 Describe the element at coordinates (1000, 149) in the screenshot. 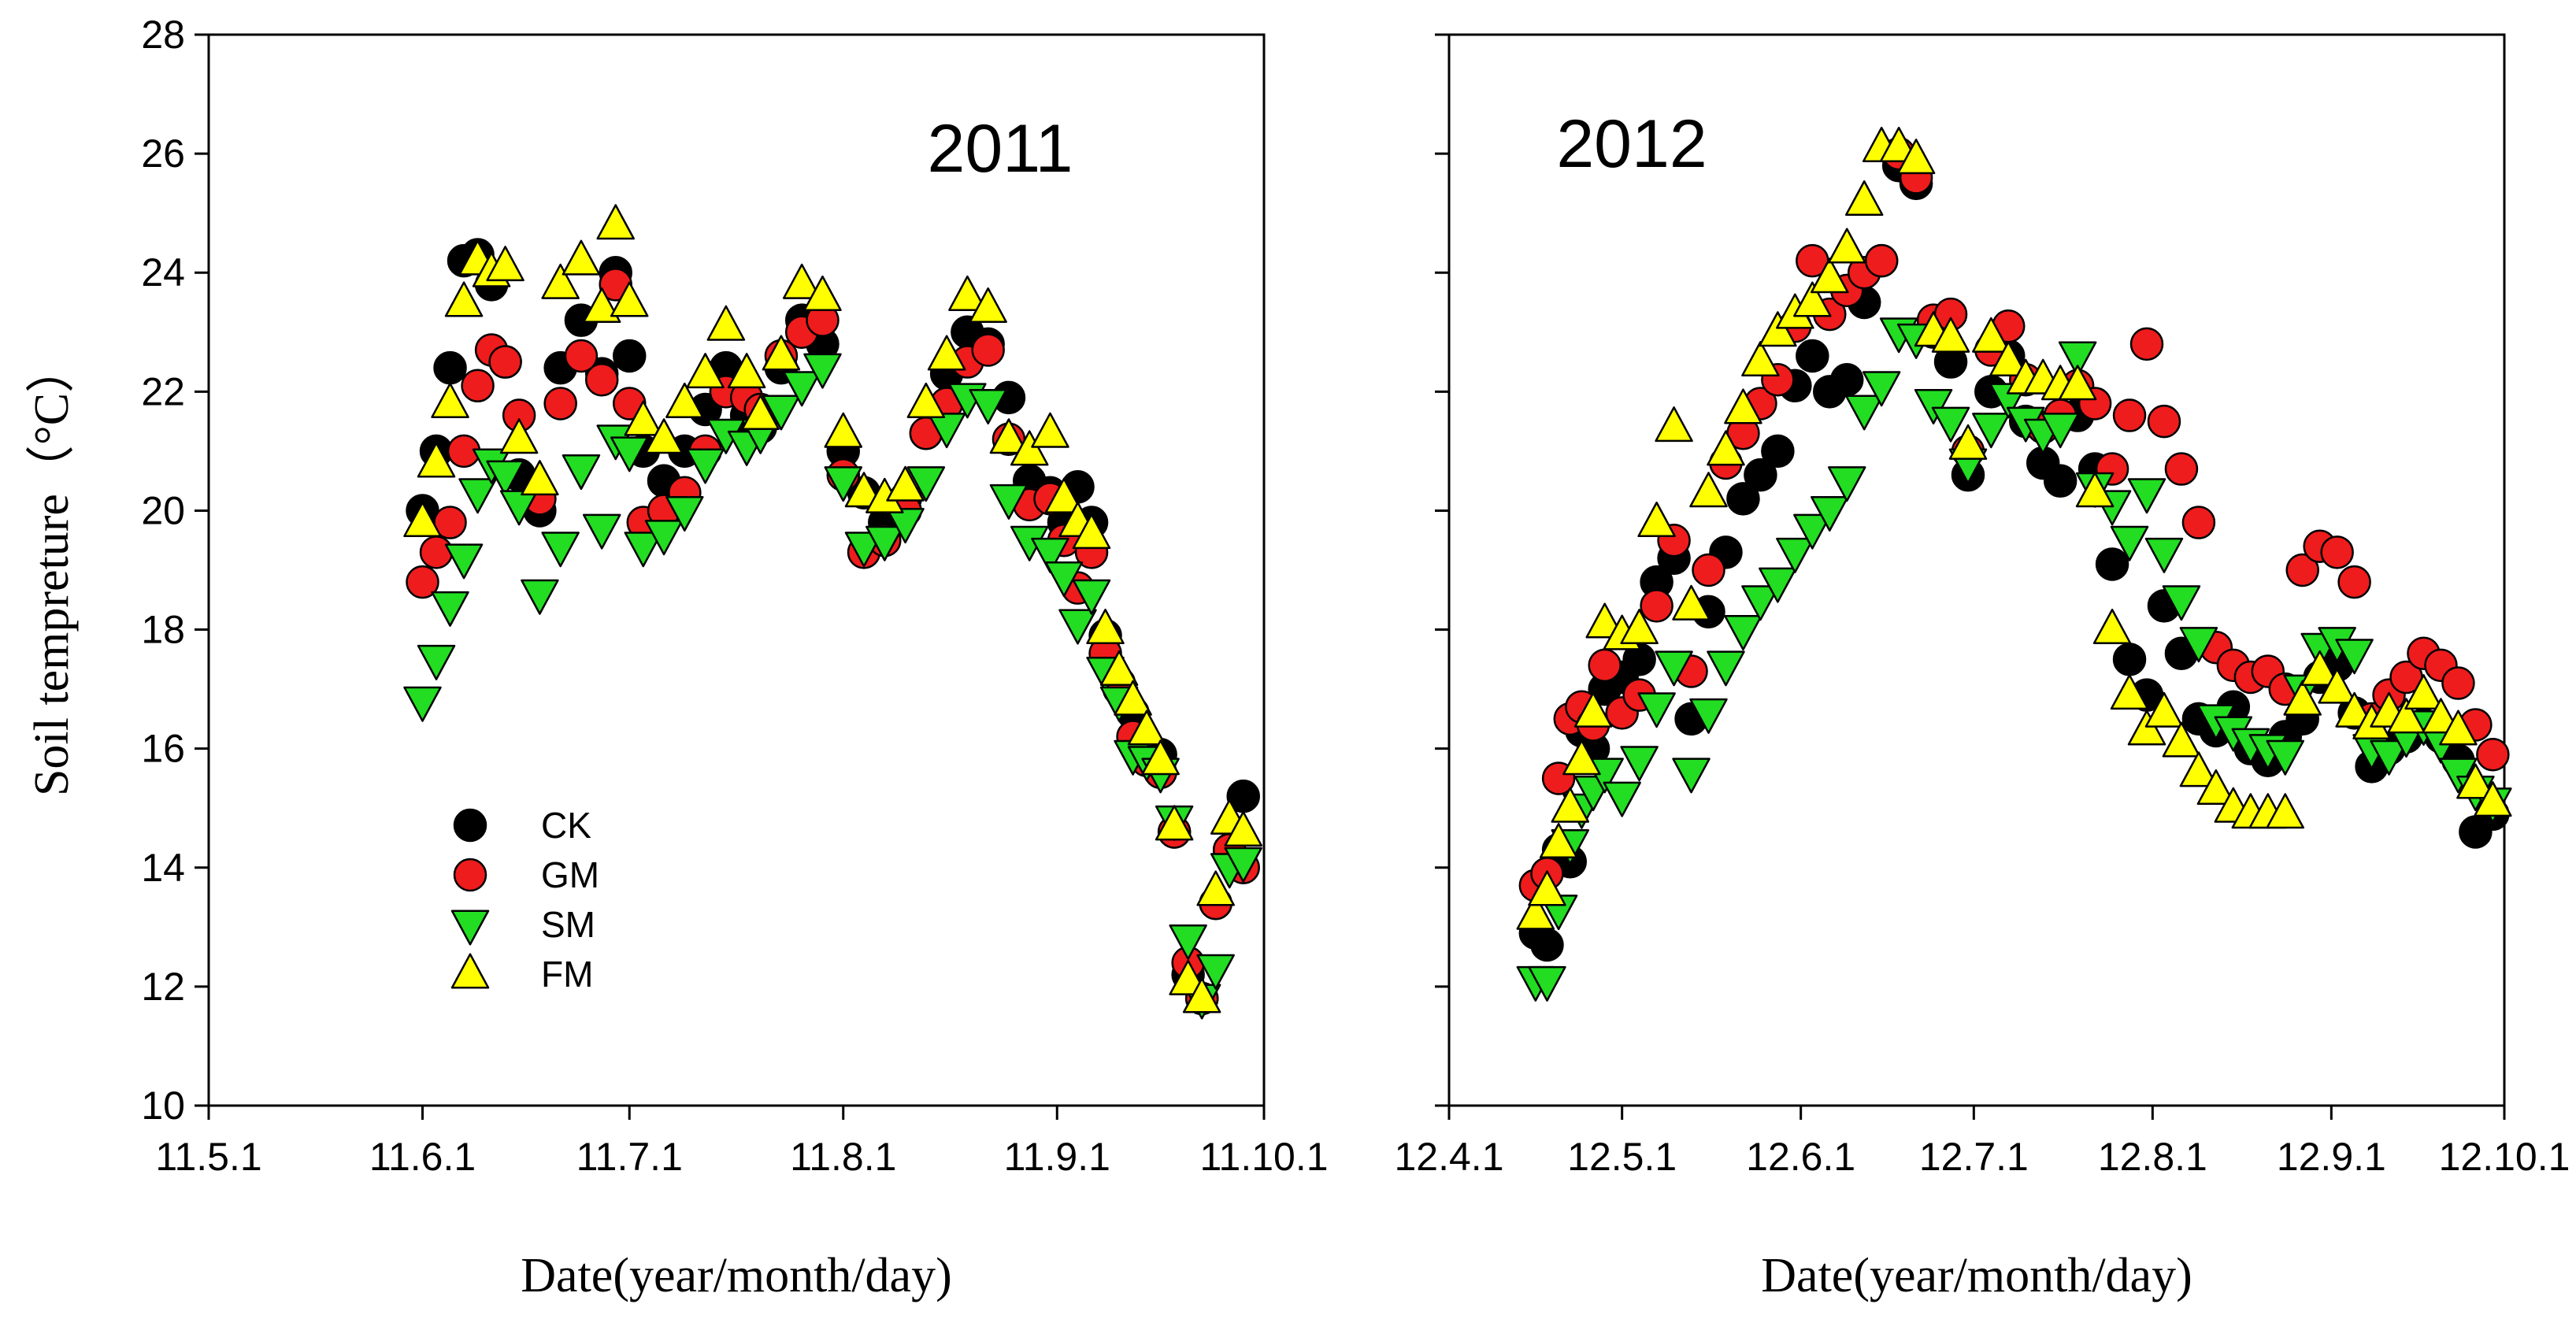

I see `panel-title-2011: 2011` at that location.